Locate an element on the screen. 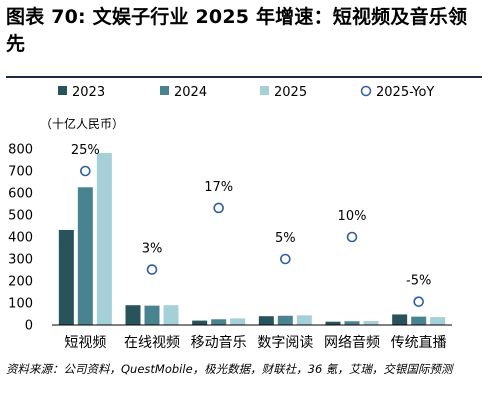  y-tick-label: 700 is located at coordinates (20, 172).